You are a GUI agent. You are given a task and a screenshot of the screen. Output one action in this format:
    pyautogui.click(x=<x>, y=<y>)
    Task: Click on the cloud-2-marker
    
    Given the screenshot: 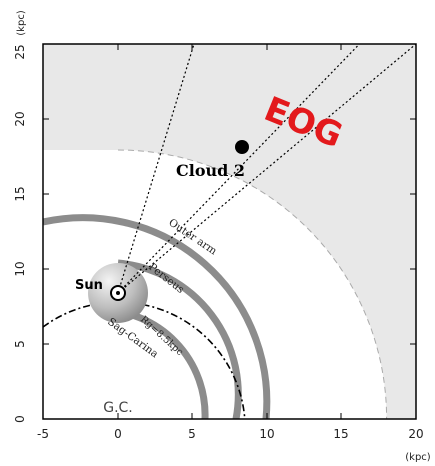 What is the action you would take?
    pyautogui.click(x=242, y=147)
    